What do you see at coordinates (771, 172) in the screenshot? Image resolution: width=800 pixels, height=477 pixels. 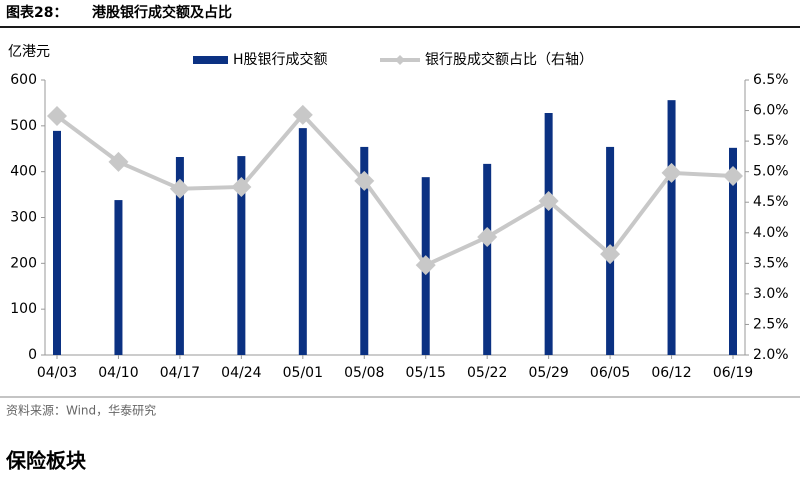 I see `y2-tick-label: 5.0%` at bounding box center [771, 172].